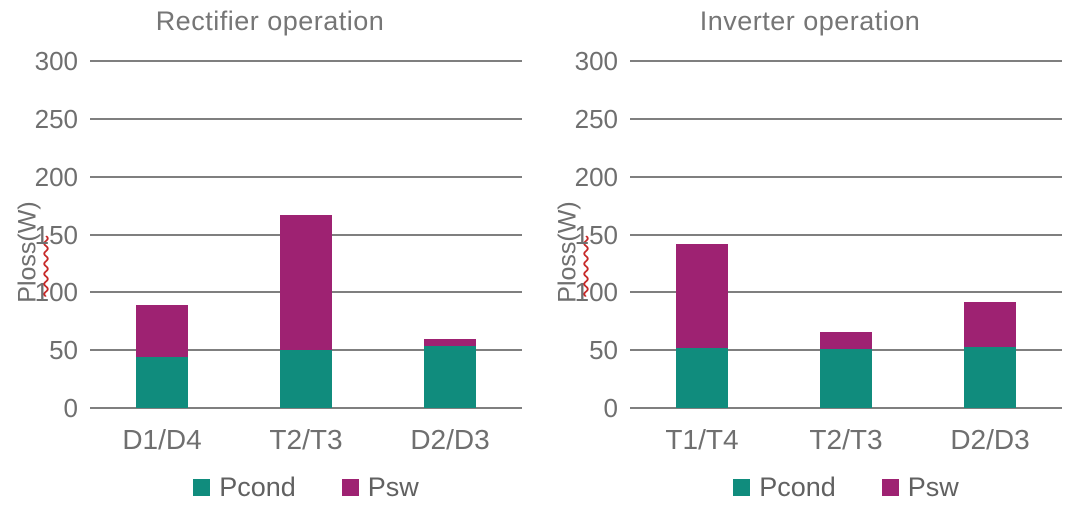 The image size is (1080, 509). I want to click on x-category-label: T1/T4, so click(702, 439).